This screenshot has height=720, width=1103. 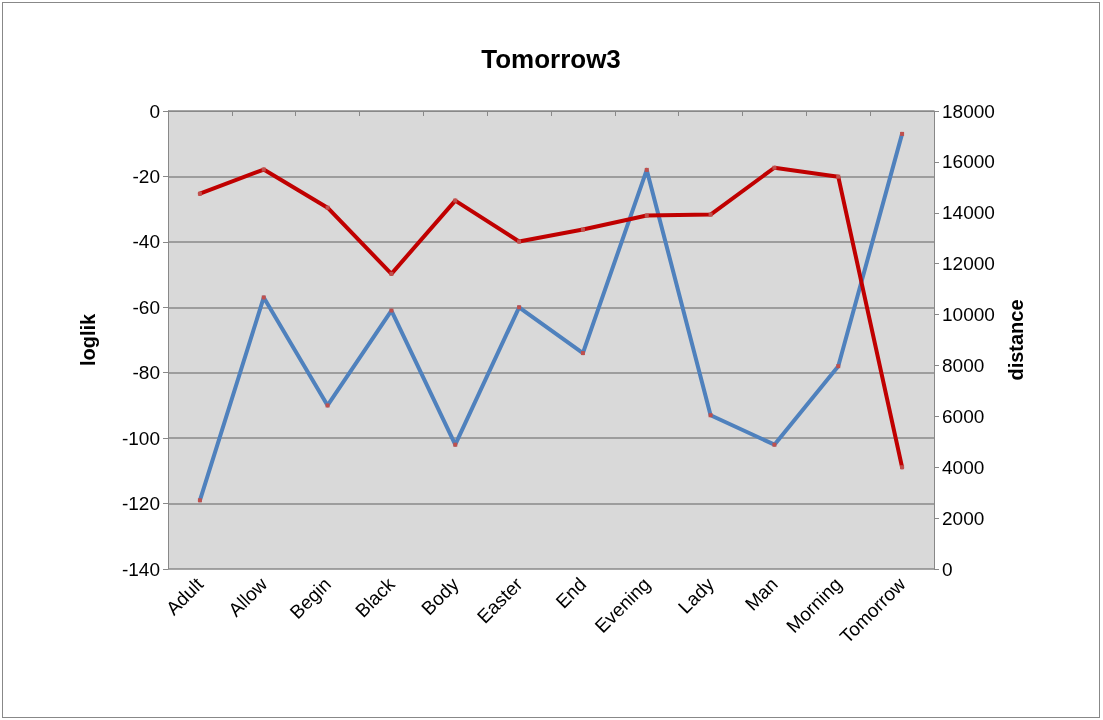 I want to click on y-axis-title: loglik, so click(x=88, y=340).